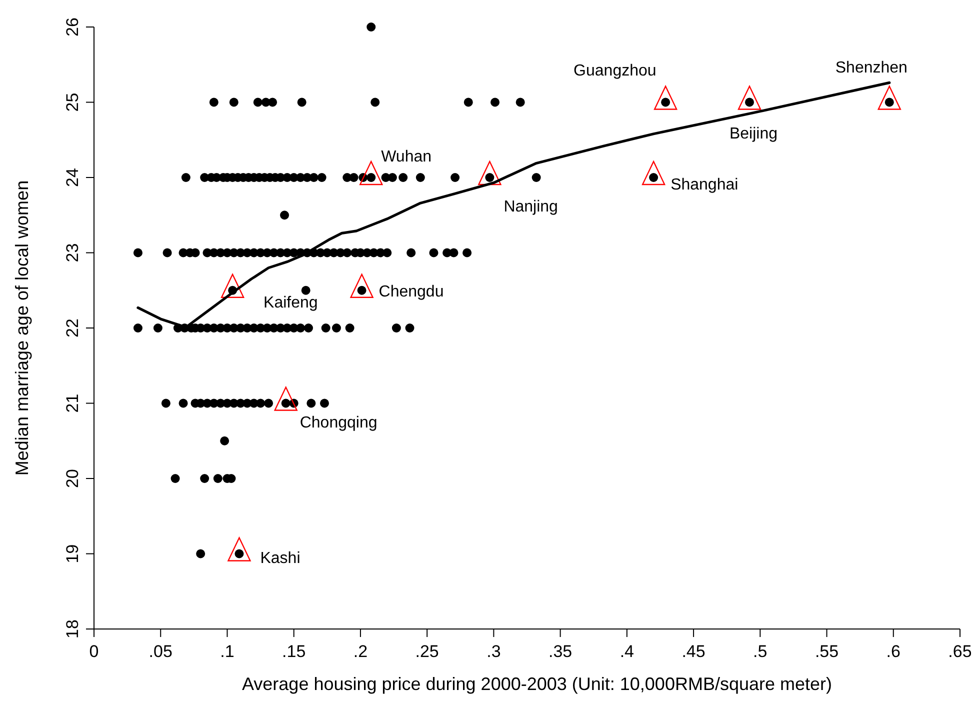 This screenshot has width=979, height=706. I want to click on x-tick-label: .45, so click(694, 651).